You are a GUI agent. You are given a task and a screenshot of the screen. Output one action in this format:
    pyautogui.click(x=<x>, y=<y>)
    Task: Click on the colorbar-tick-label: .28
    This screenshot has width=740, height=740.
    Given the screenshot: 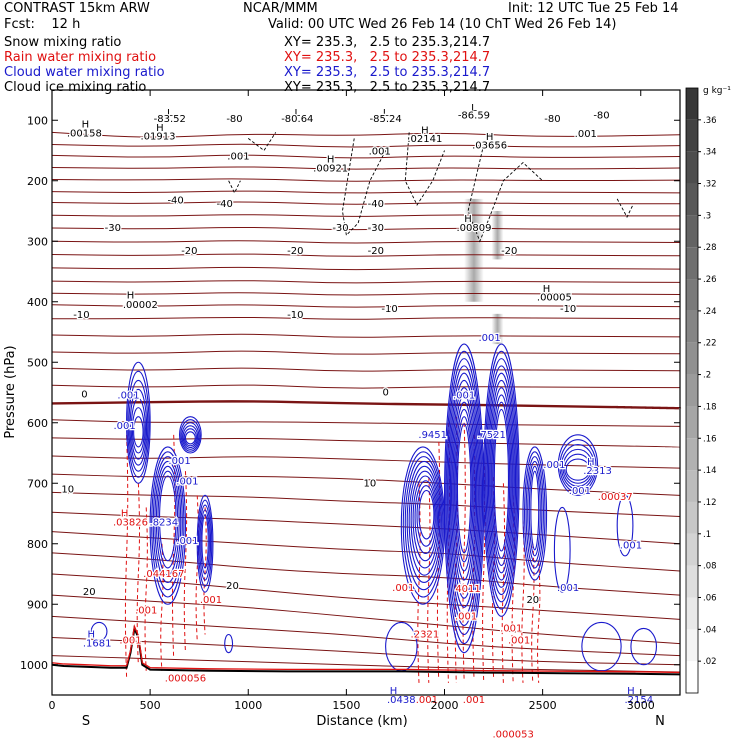 What is the action you would take?
    pyautogui.click(x=710, y=248)
    